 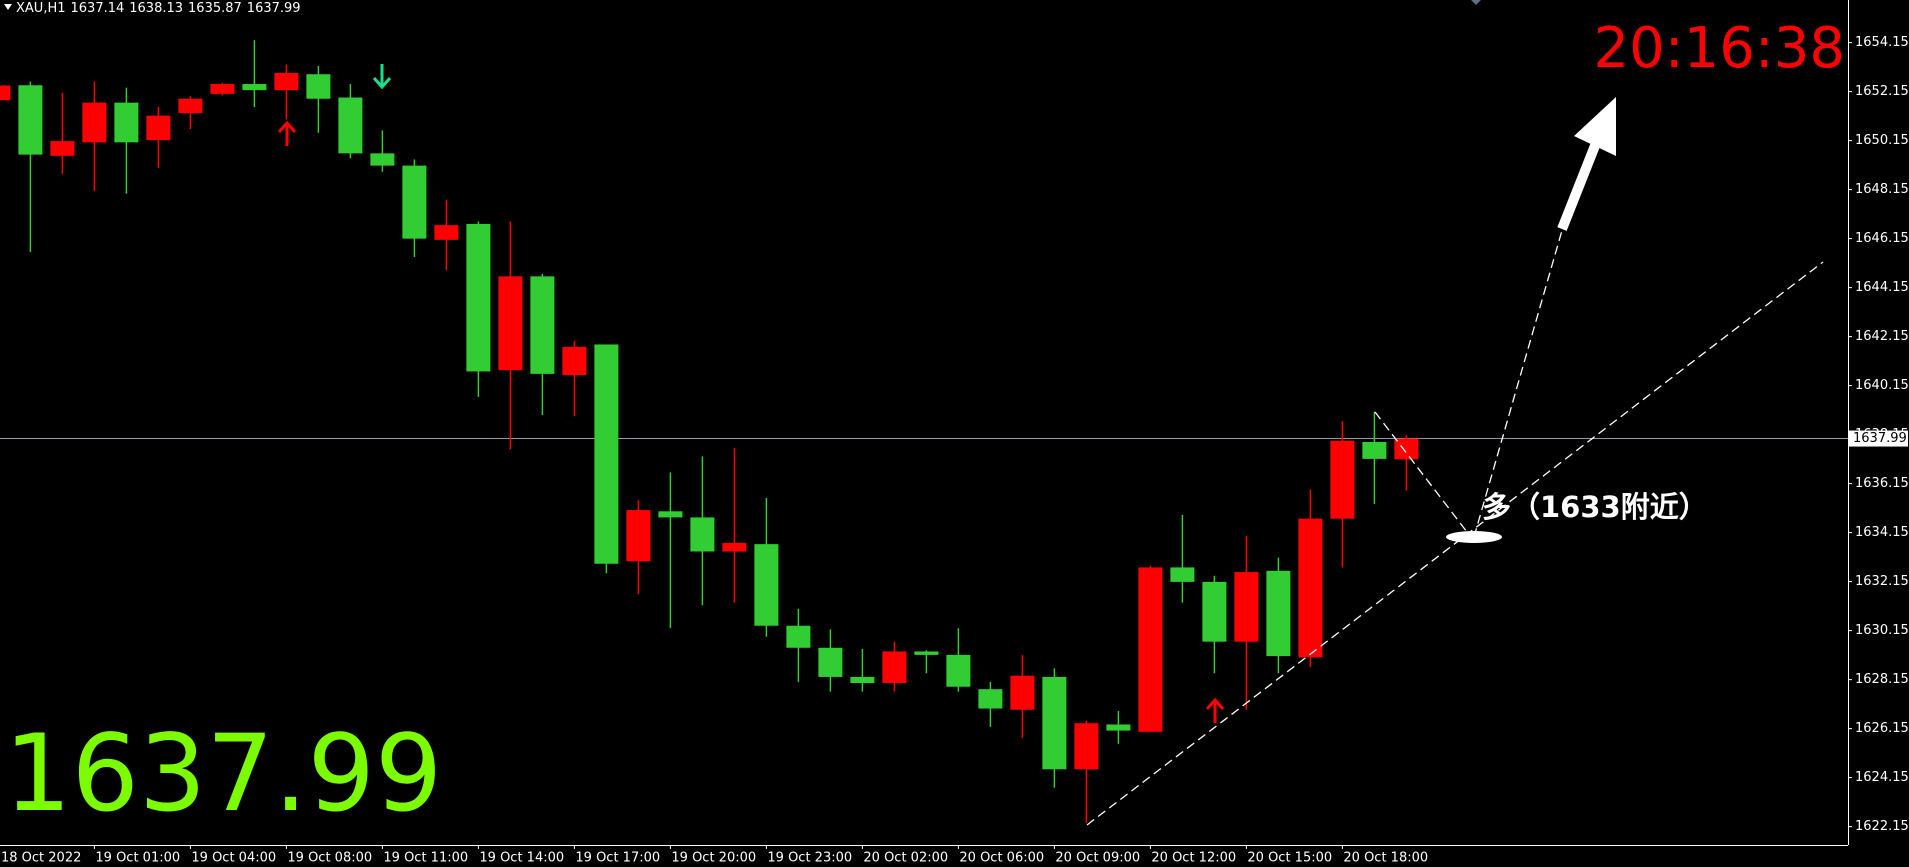 I want to click on title-open: 1637.14, so click(x=98, y=8).